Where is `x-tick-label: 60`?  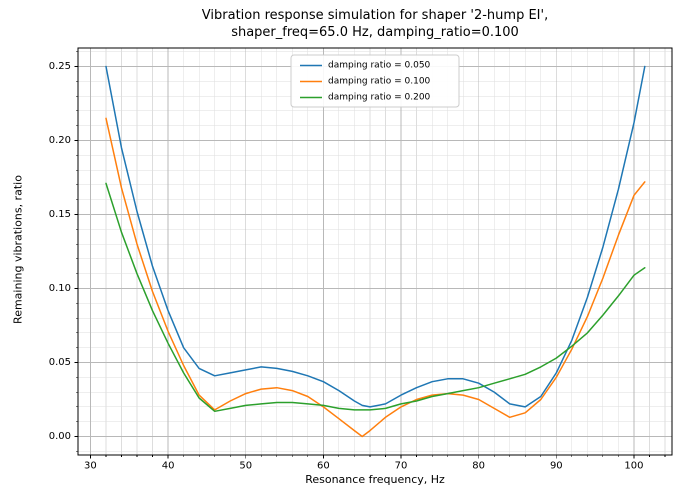 x-tick-label: 60 is located at coordinates (323, 465).